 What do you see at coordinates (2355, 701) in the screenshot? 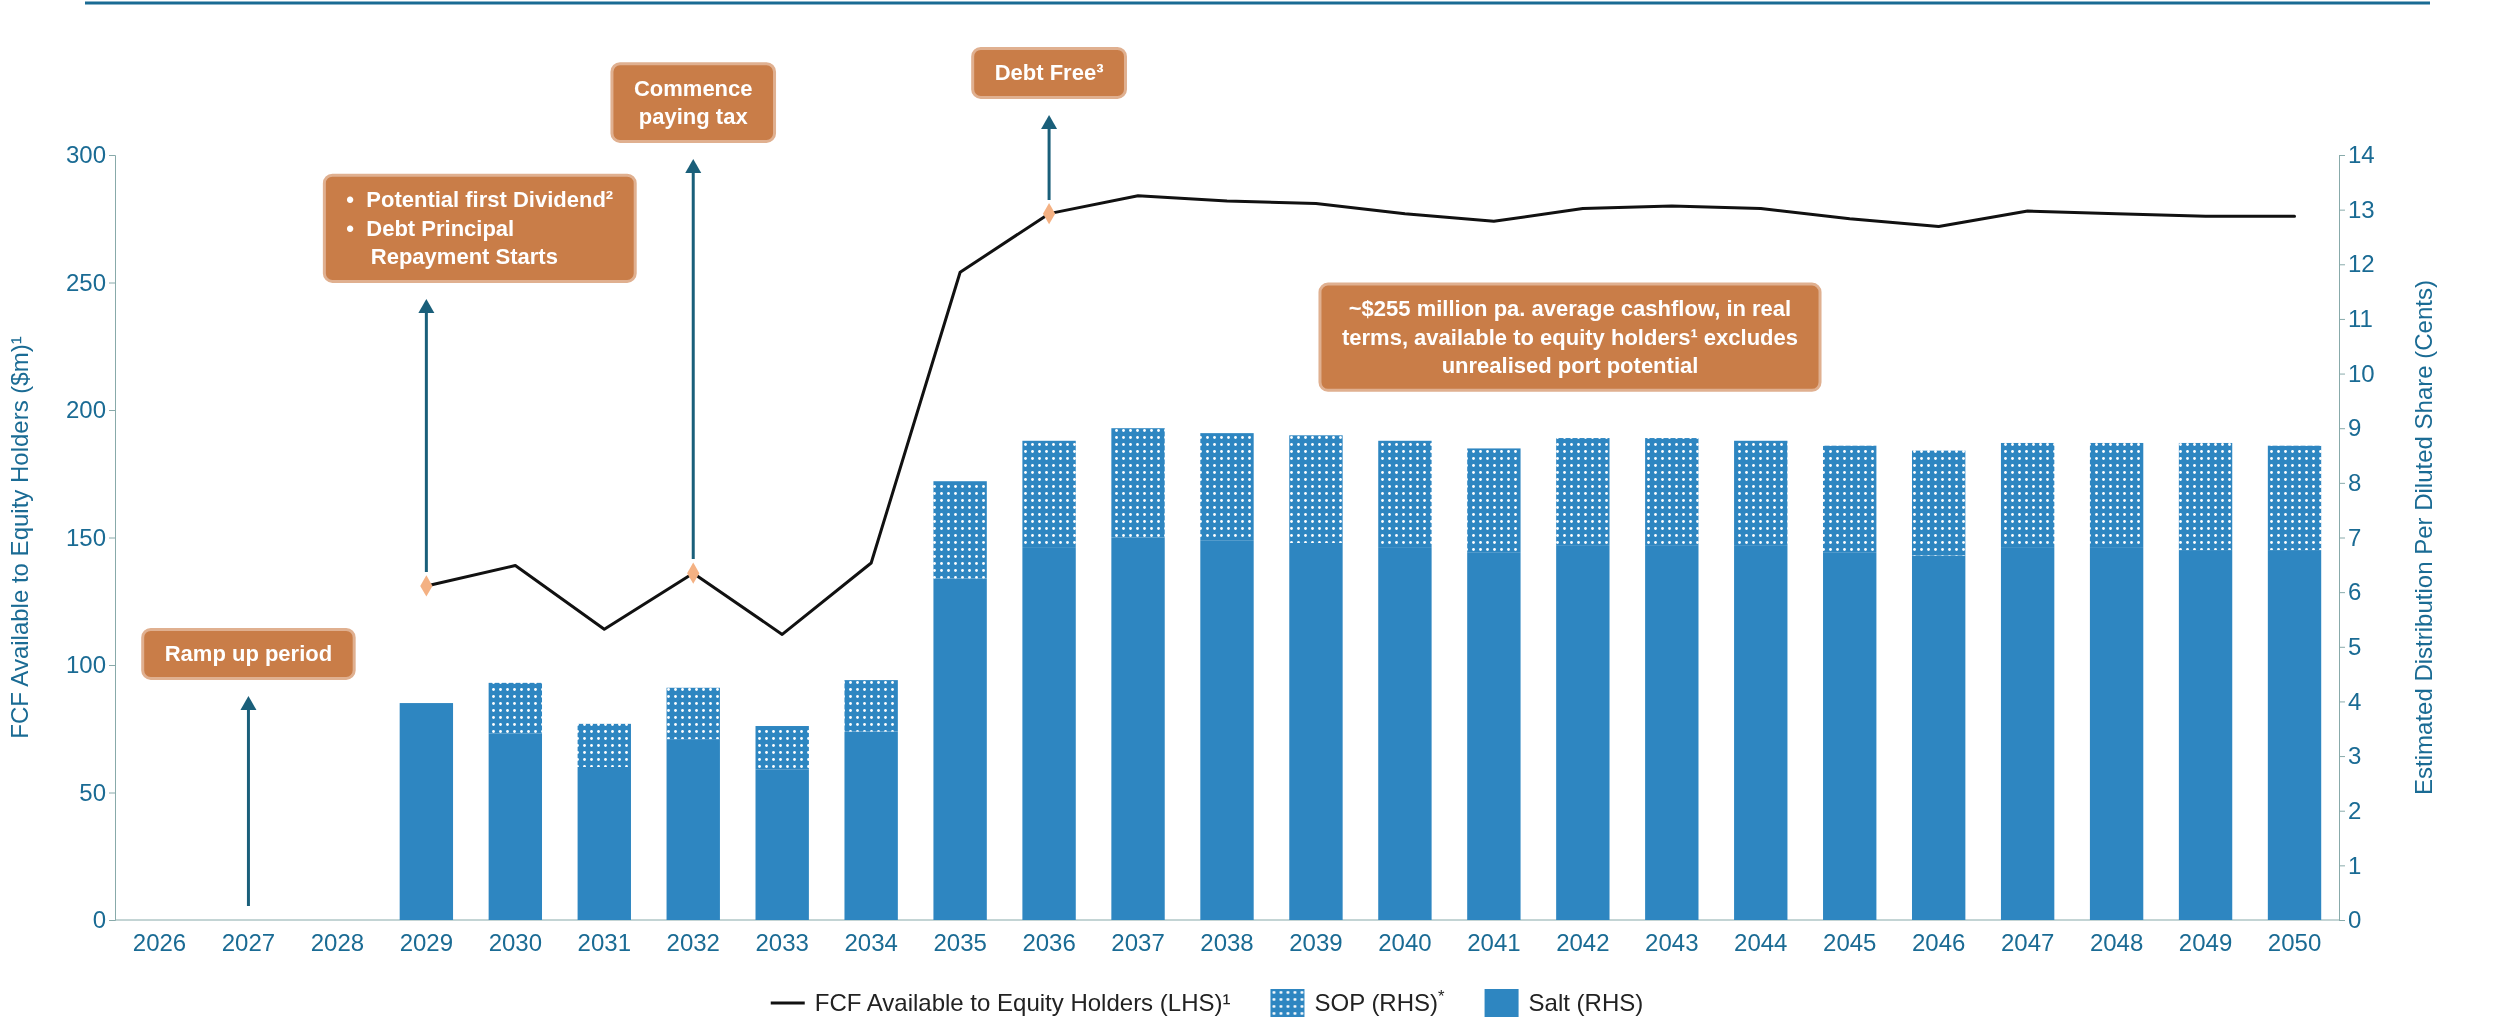
I see `y2-tick-label: 4` at bounding box center [2355, 701].